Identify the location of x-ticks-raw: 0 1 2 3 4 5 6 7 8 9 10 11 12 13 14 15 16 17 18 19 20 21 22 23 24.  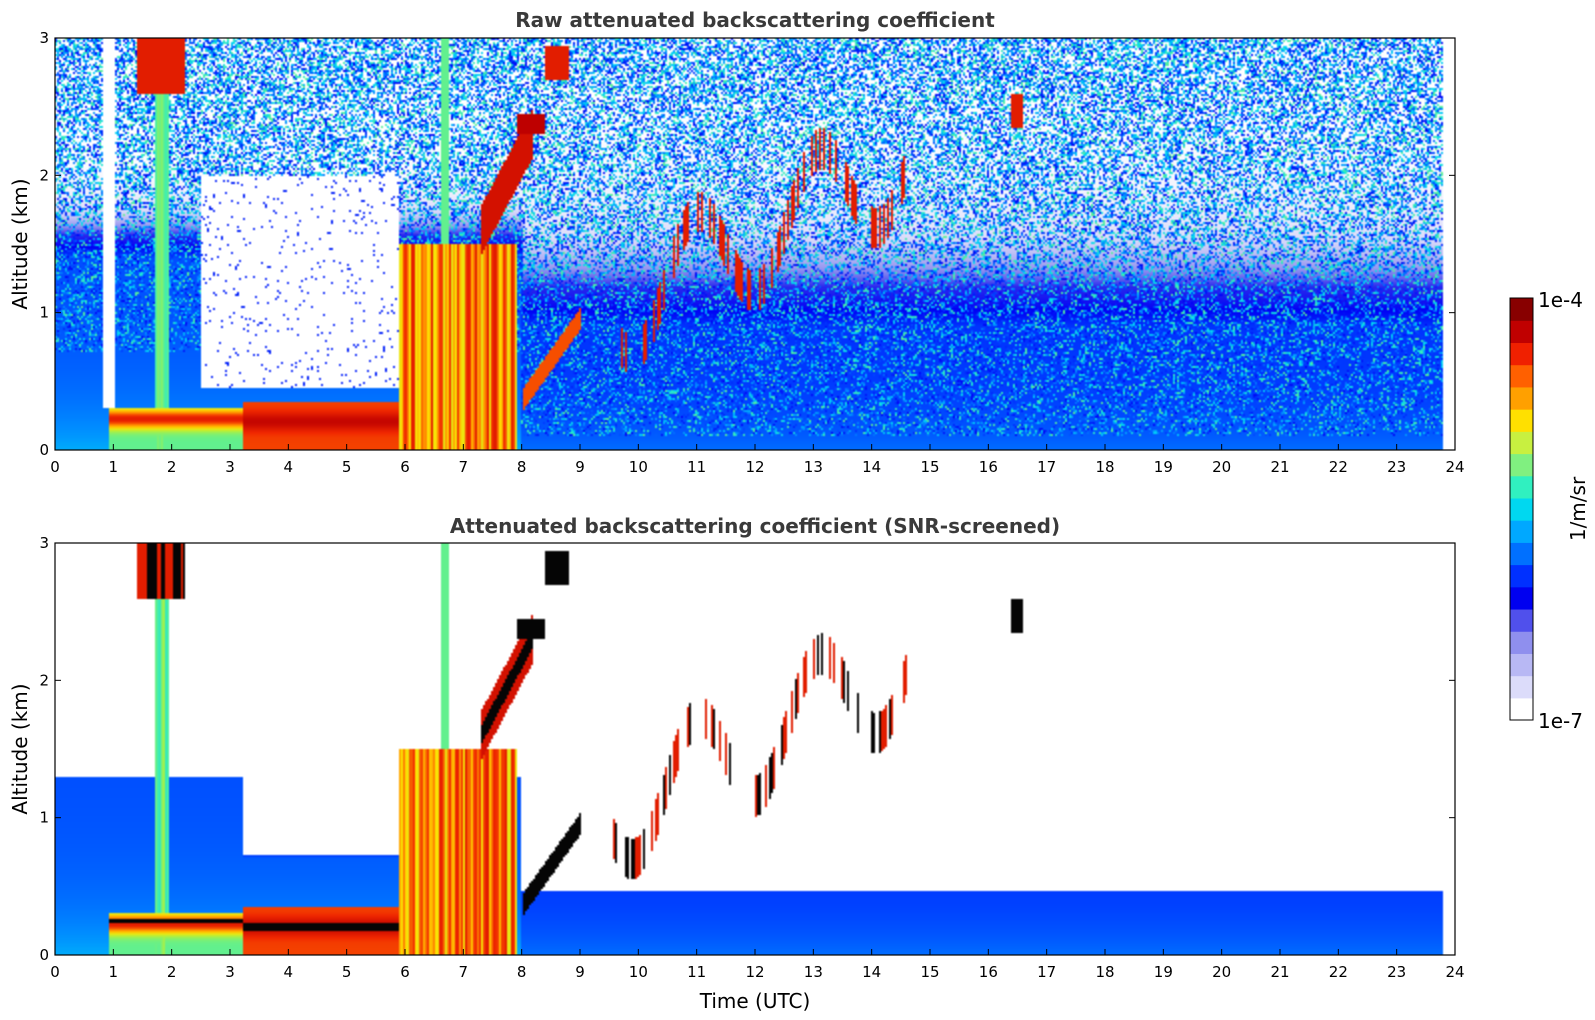
(757, 460).